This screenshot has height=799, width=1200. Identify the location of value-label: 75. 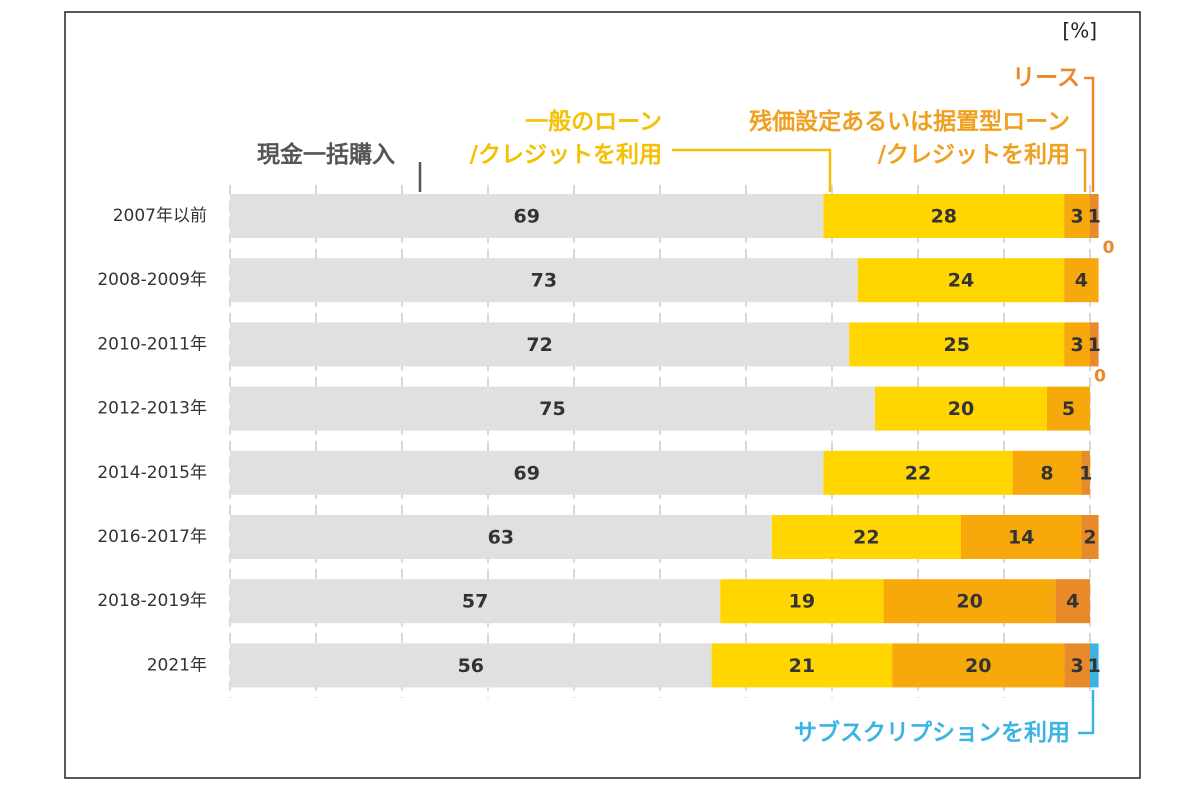
(552, 409).